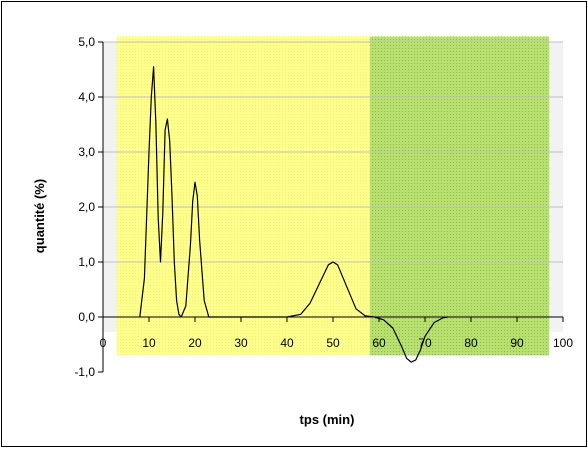  What do you see at coordinates (86, 152) in the screenshot?
I see `y-tick-label: 3,0` at bounding box center [86, 152].